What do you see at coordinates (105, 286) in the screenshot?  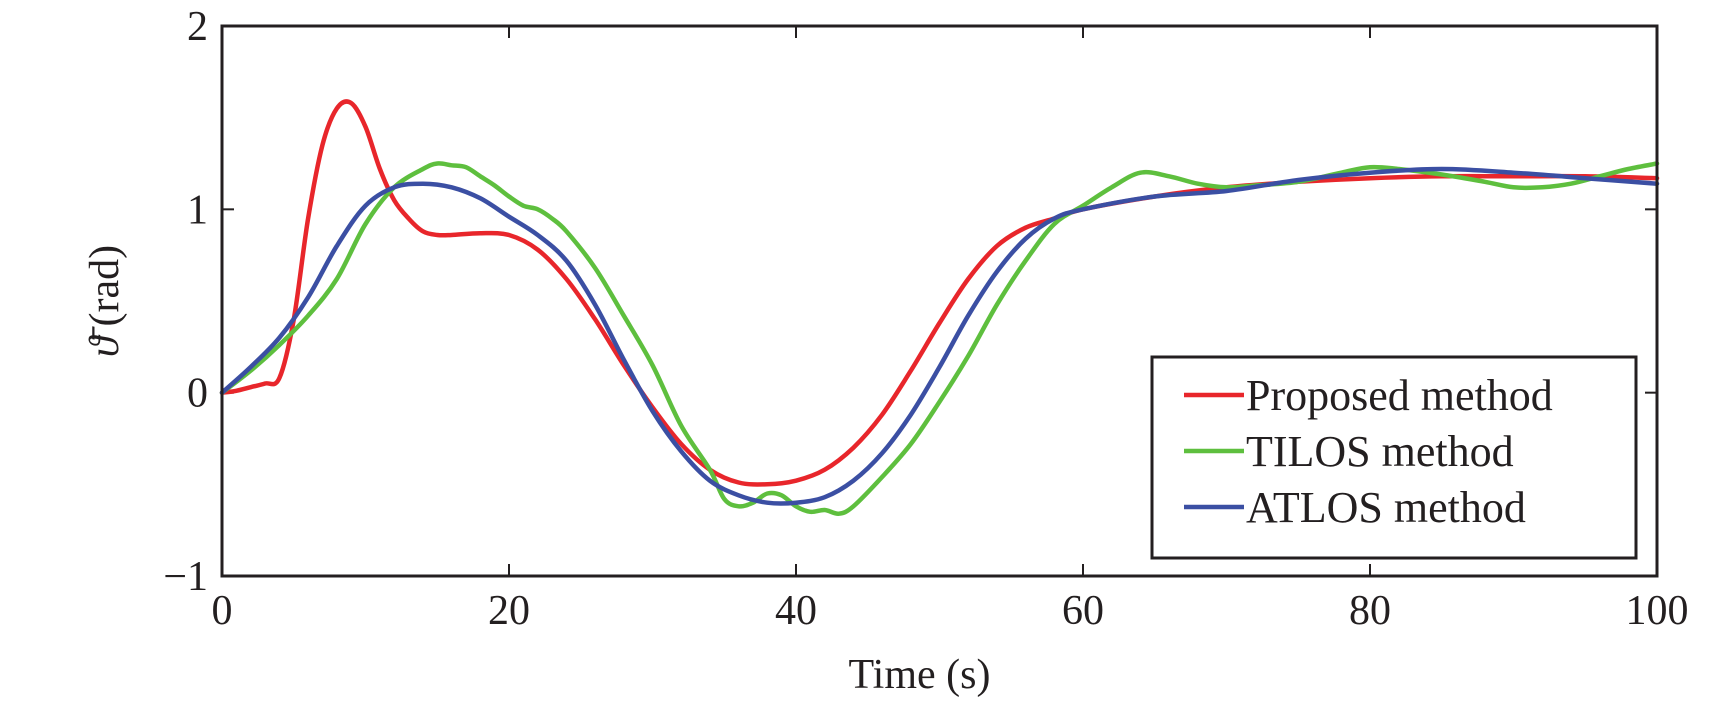 I see `y-axis-unit: (rad)` at bounding box center [105, 286].